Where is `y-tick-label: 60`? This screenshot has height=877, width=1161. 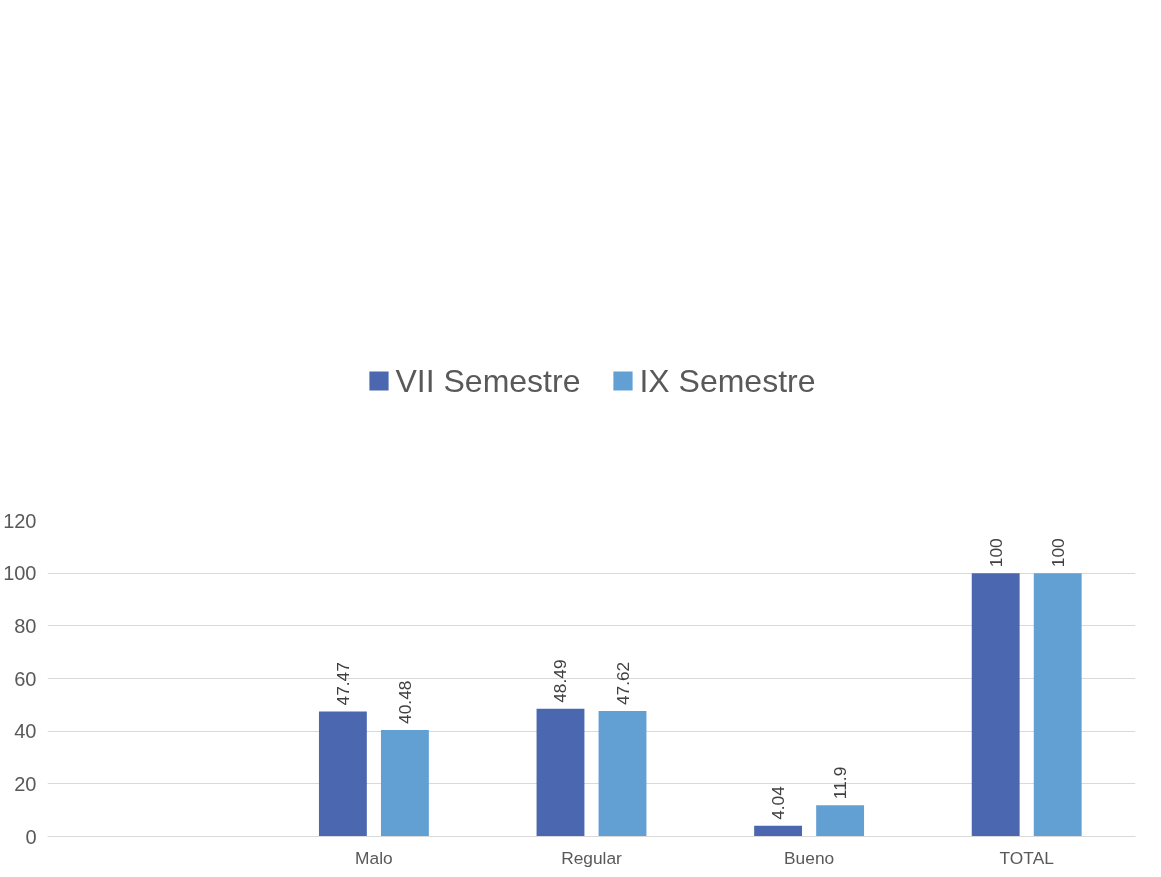 y-tick-label: 60 is located at coordinates (25, 678).